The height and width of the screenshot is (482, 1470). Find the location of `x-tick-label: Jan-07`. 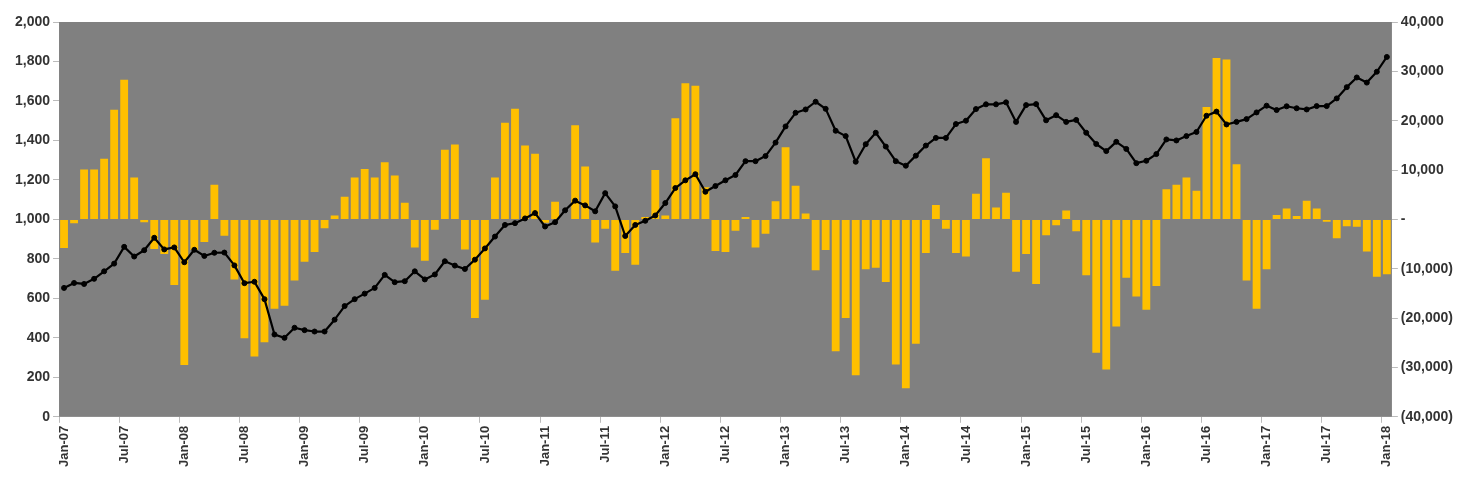

x-tick-label: Jan-07 is located at coordinates (63, 446).